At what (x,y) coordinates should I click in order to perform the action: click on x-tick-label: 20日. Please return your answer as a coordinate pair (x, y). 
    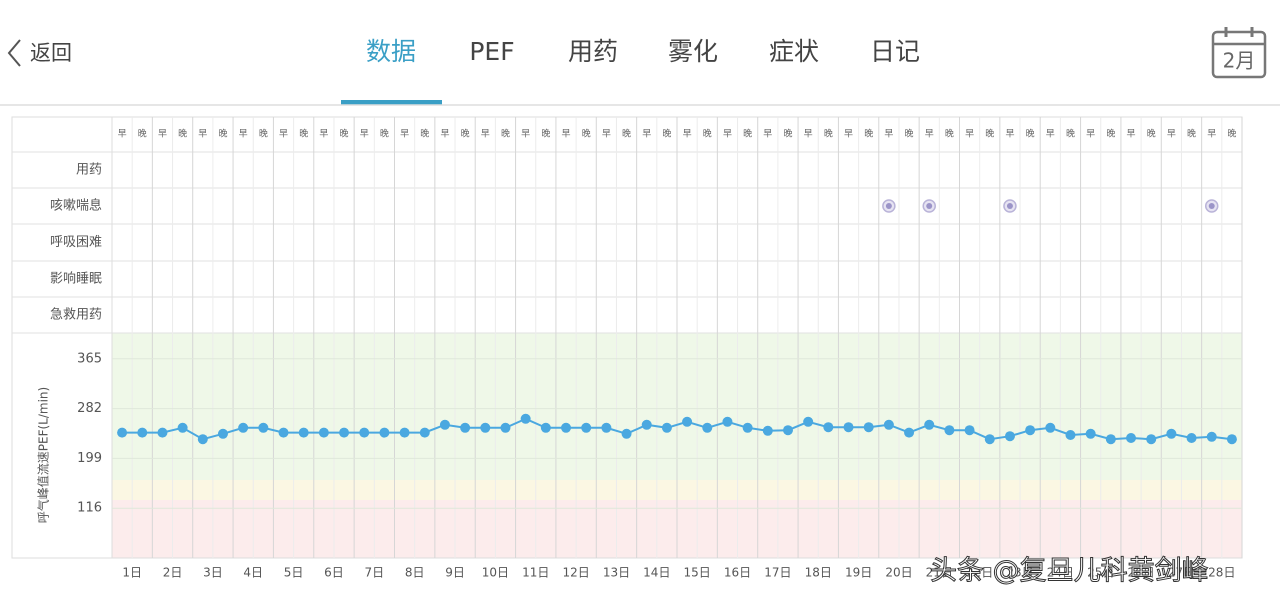
    Looking at the image, I should click on (898, 573).